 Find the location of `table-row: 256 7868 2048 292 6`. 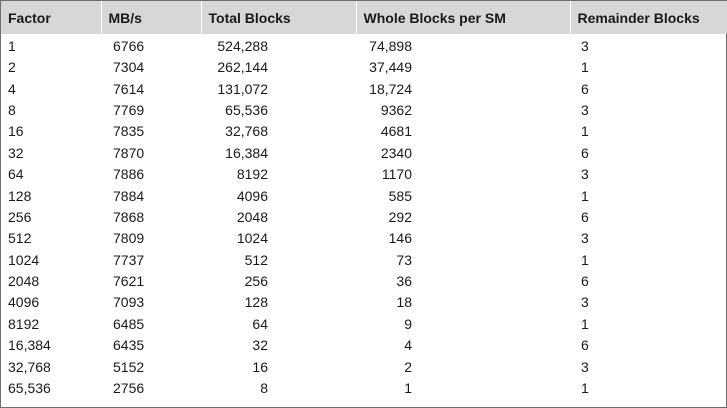

table-row: 256 7868 2048 292 6 is located at coordinates (364, 217).